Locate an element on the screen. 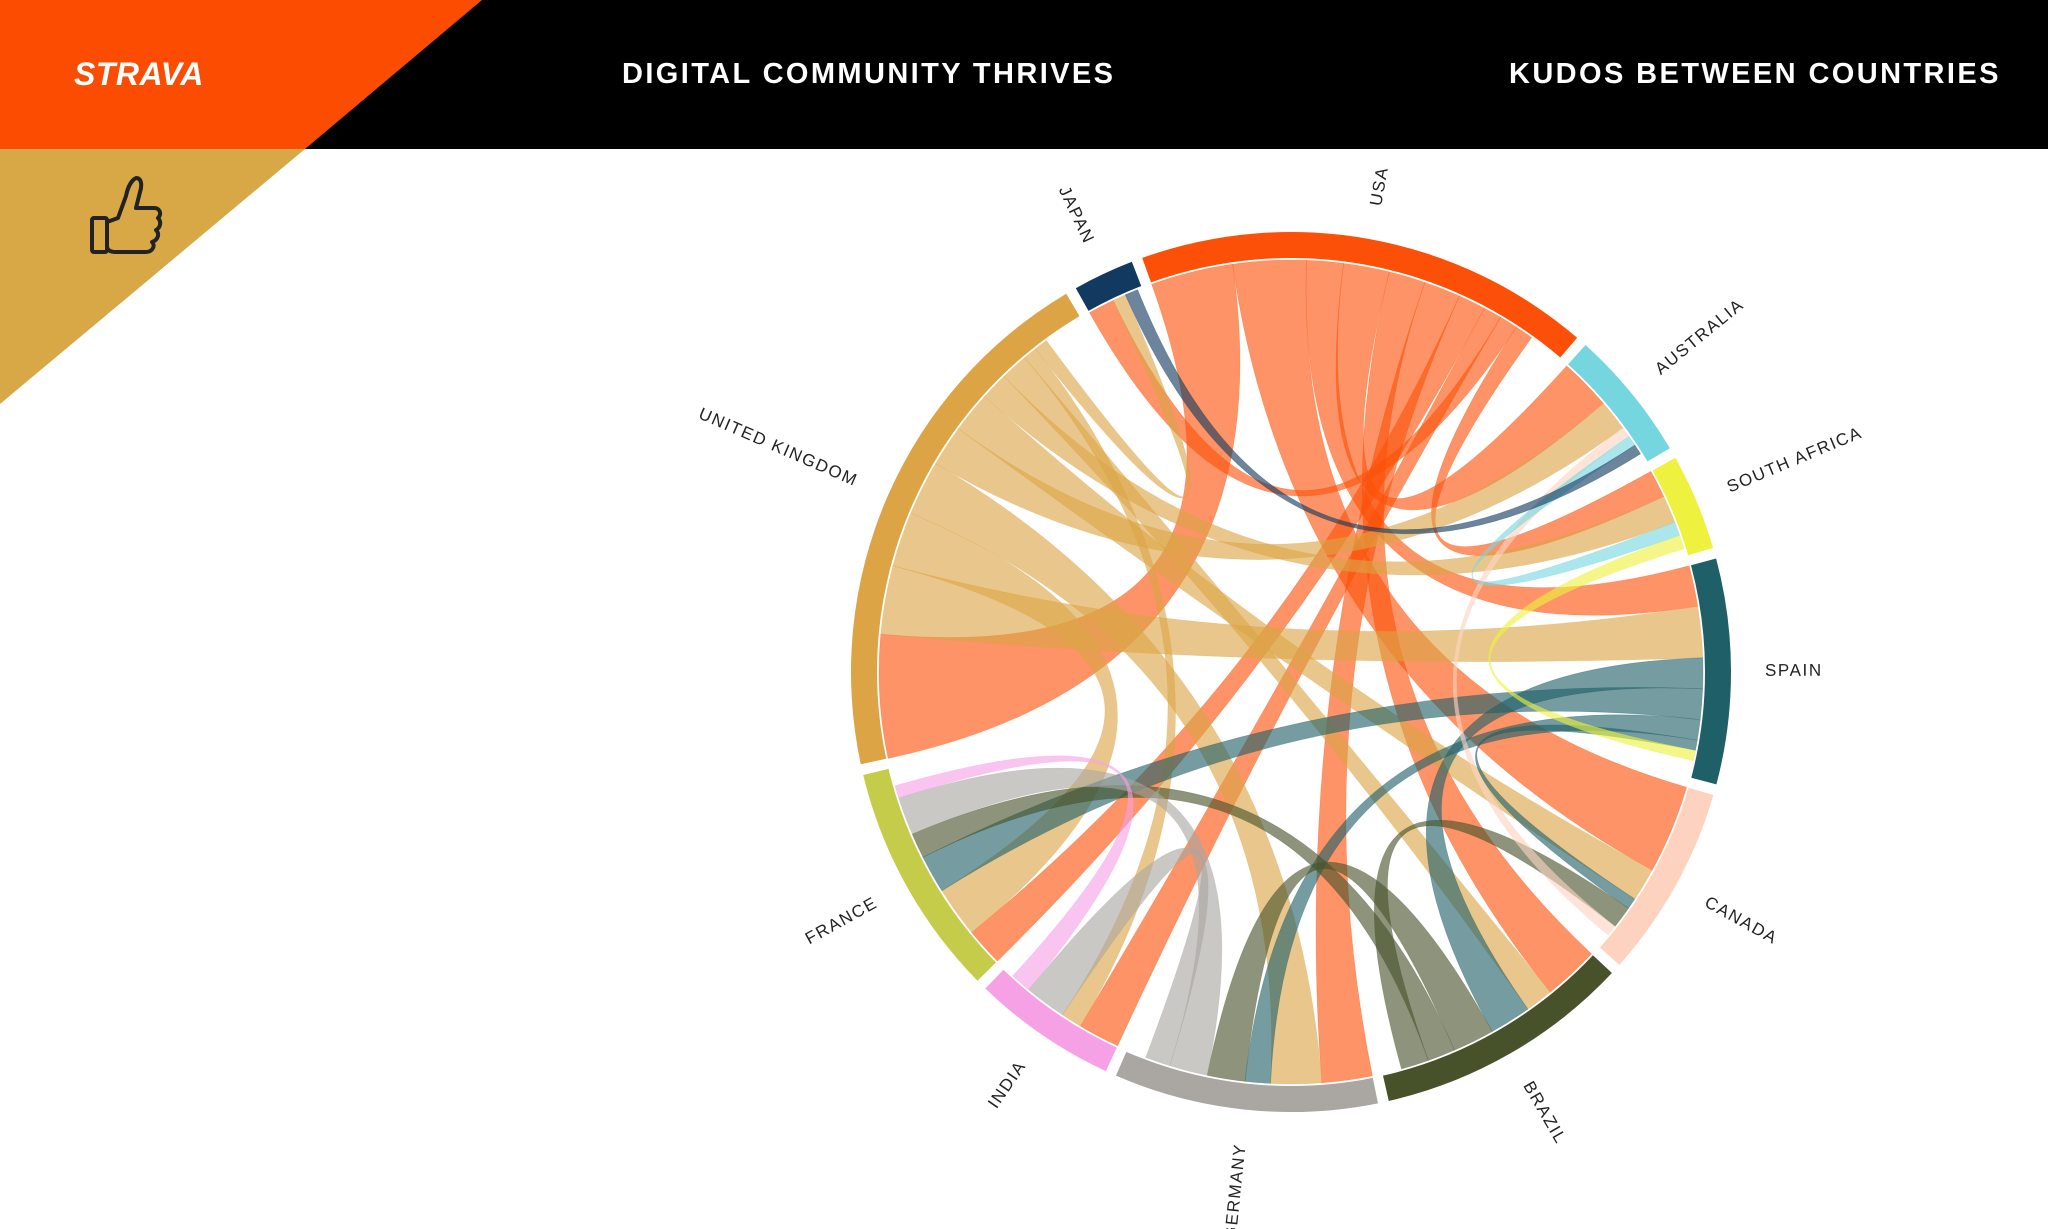 The width and height of the screenshot is (2048, 1229). country-label-japan: JAPAN is located at coordinates (1076, 215).